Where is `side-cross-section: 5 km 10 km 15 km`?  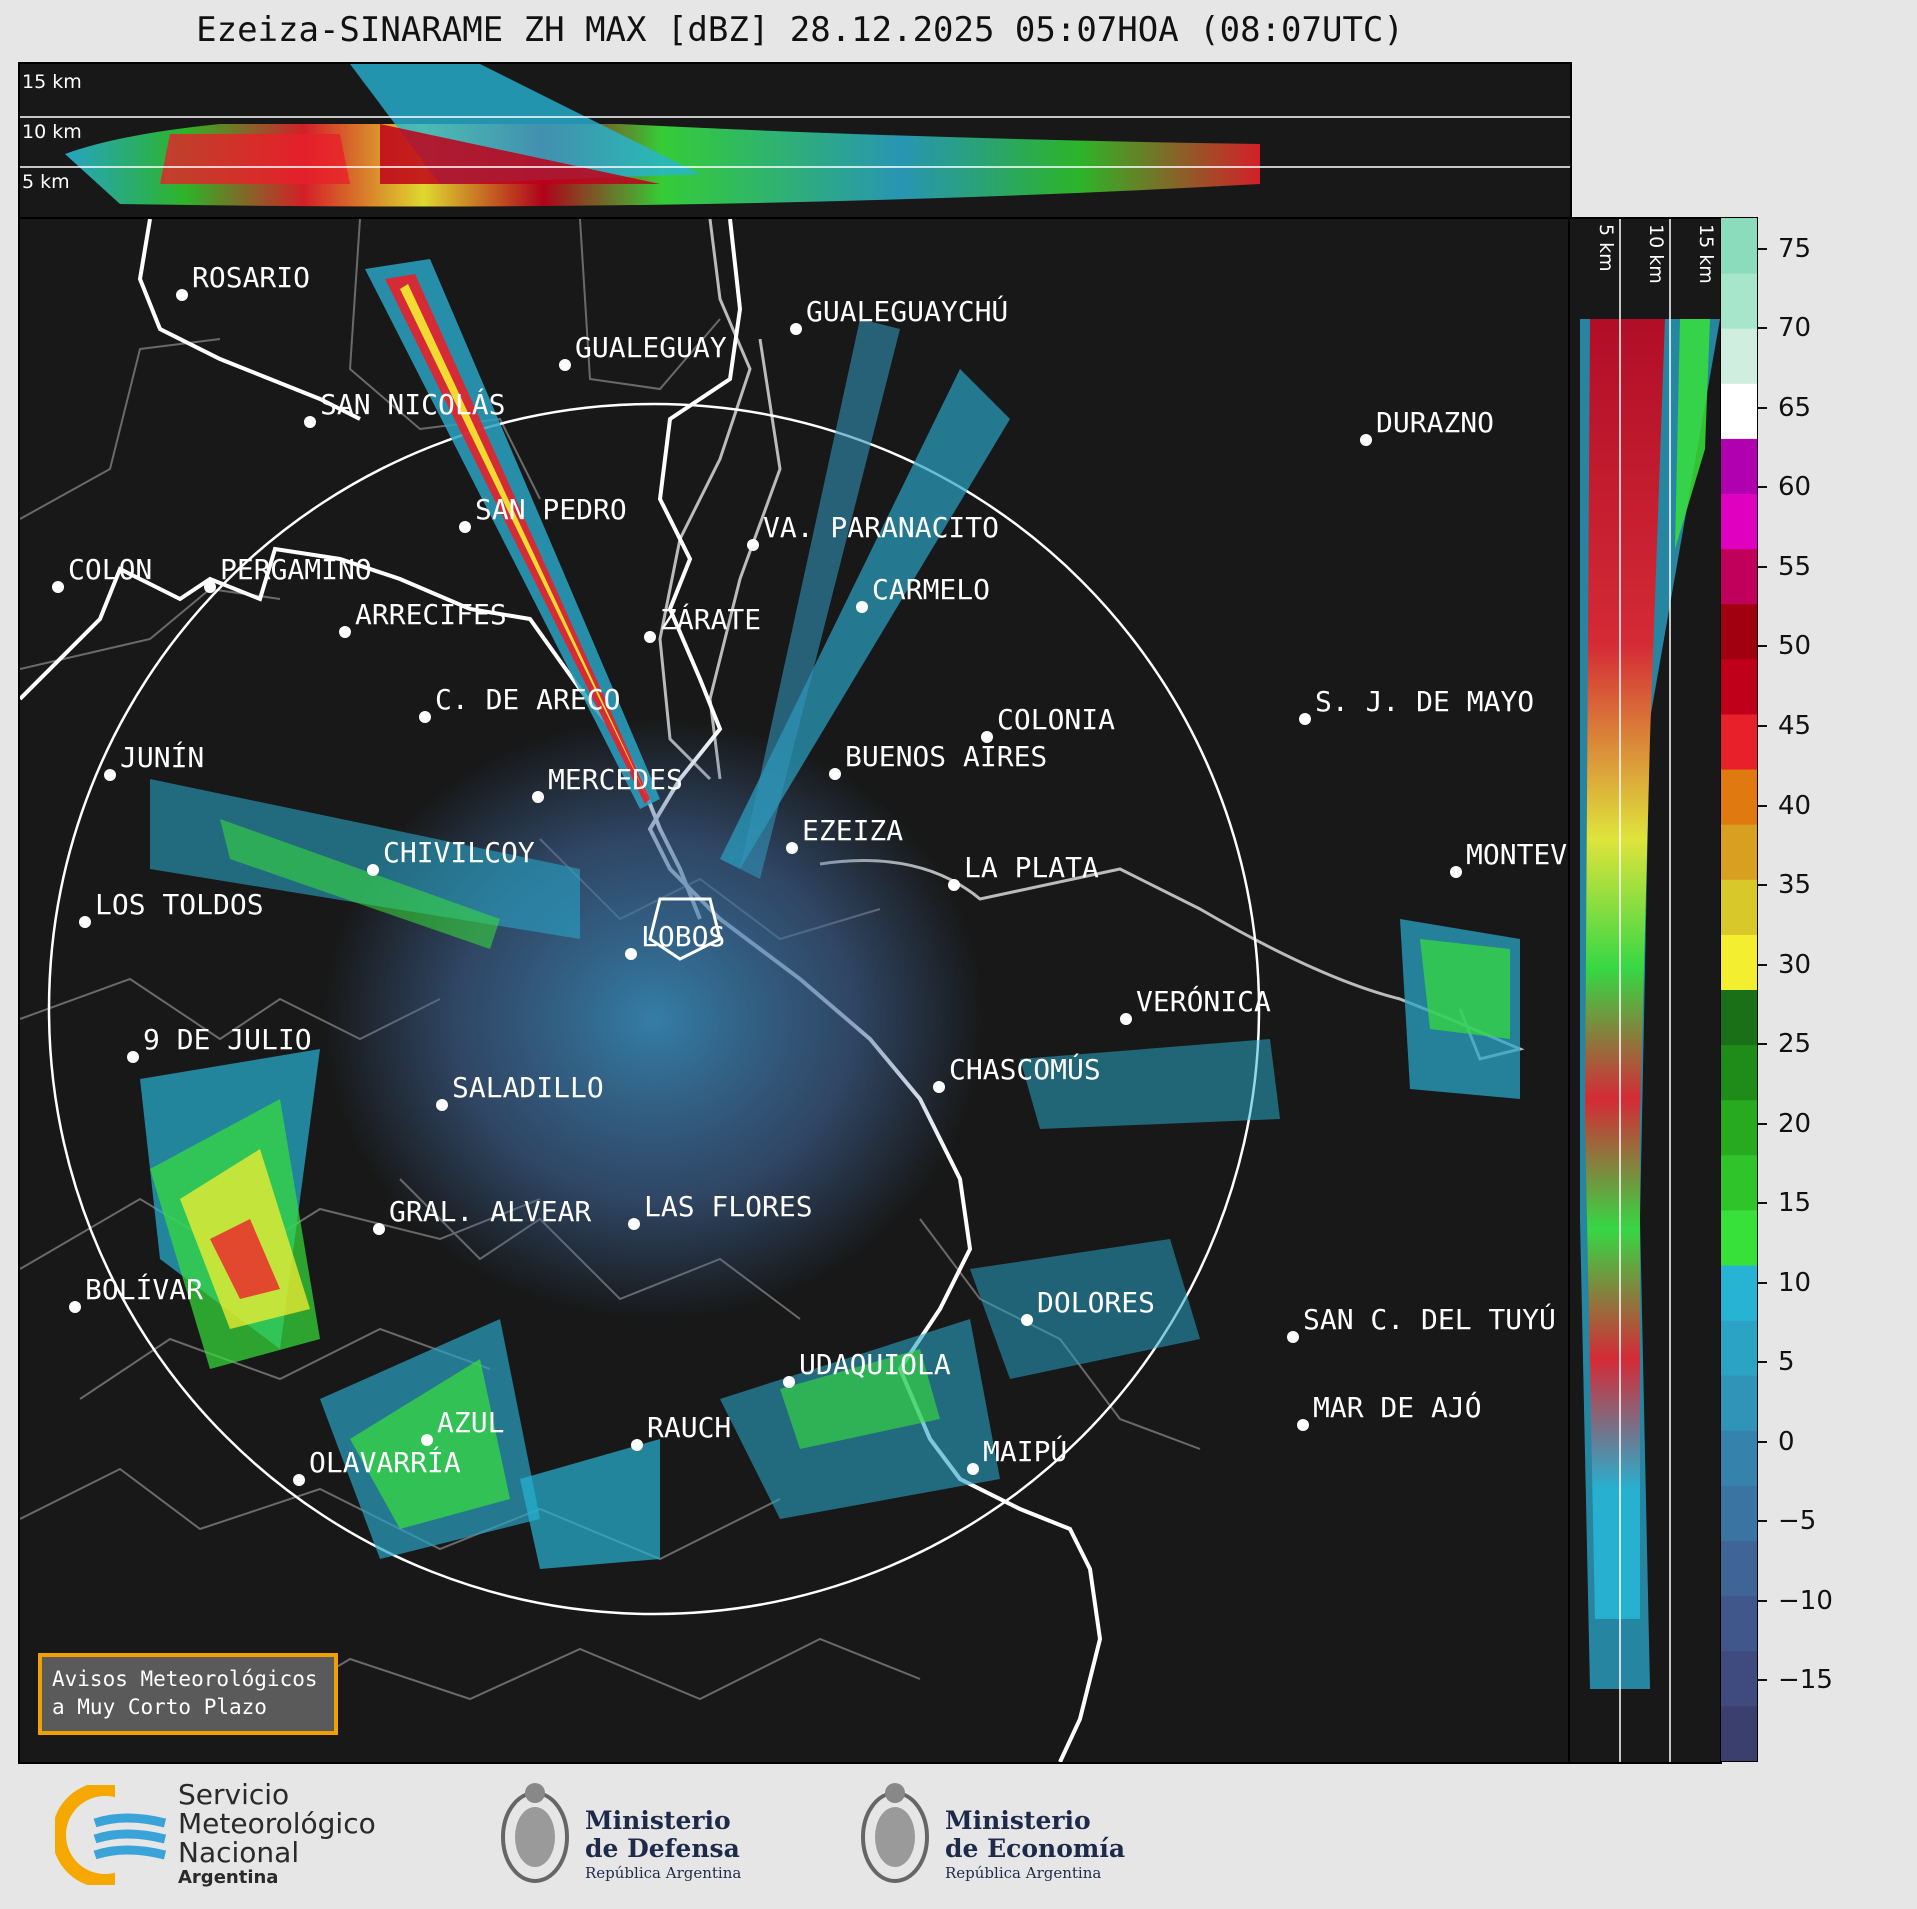 side-cross-section: 5 km 10 km 15 km is located at coordinates (1645, 990).